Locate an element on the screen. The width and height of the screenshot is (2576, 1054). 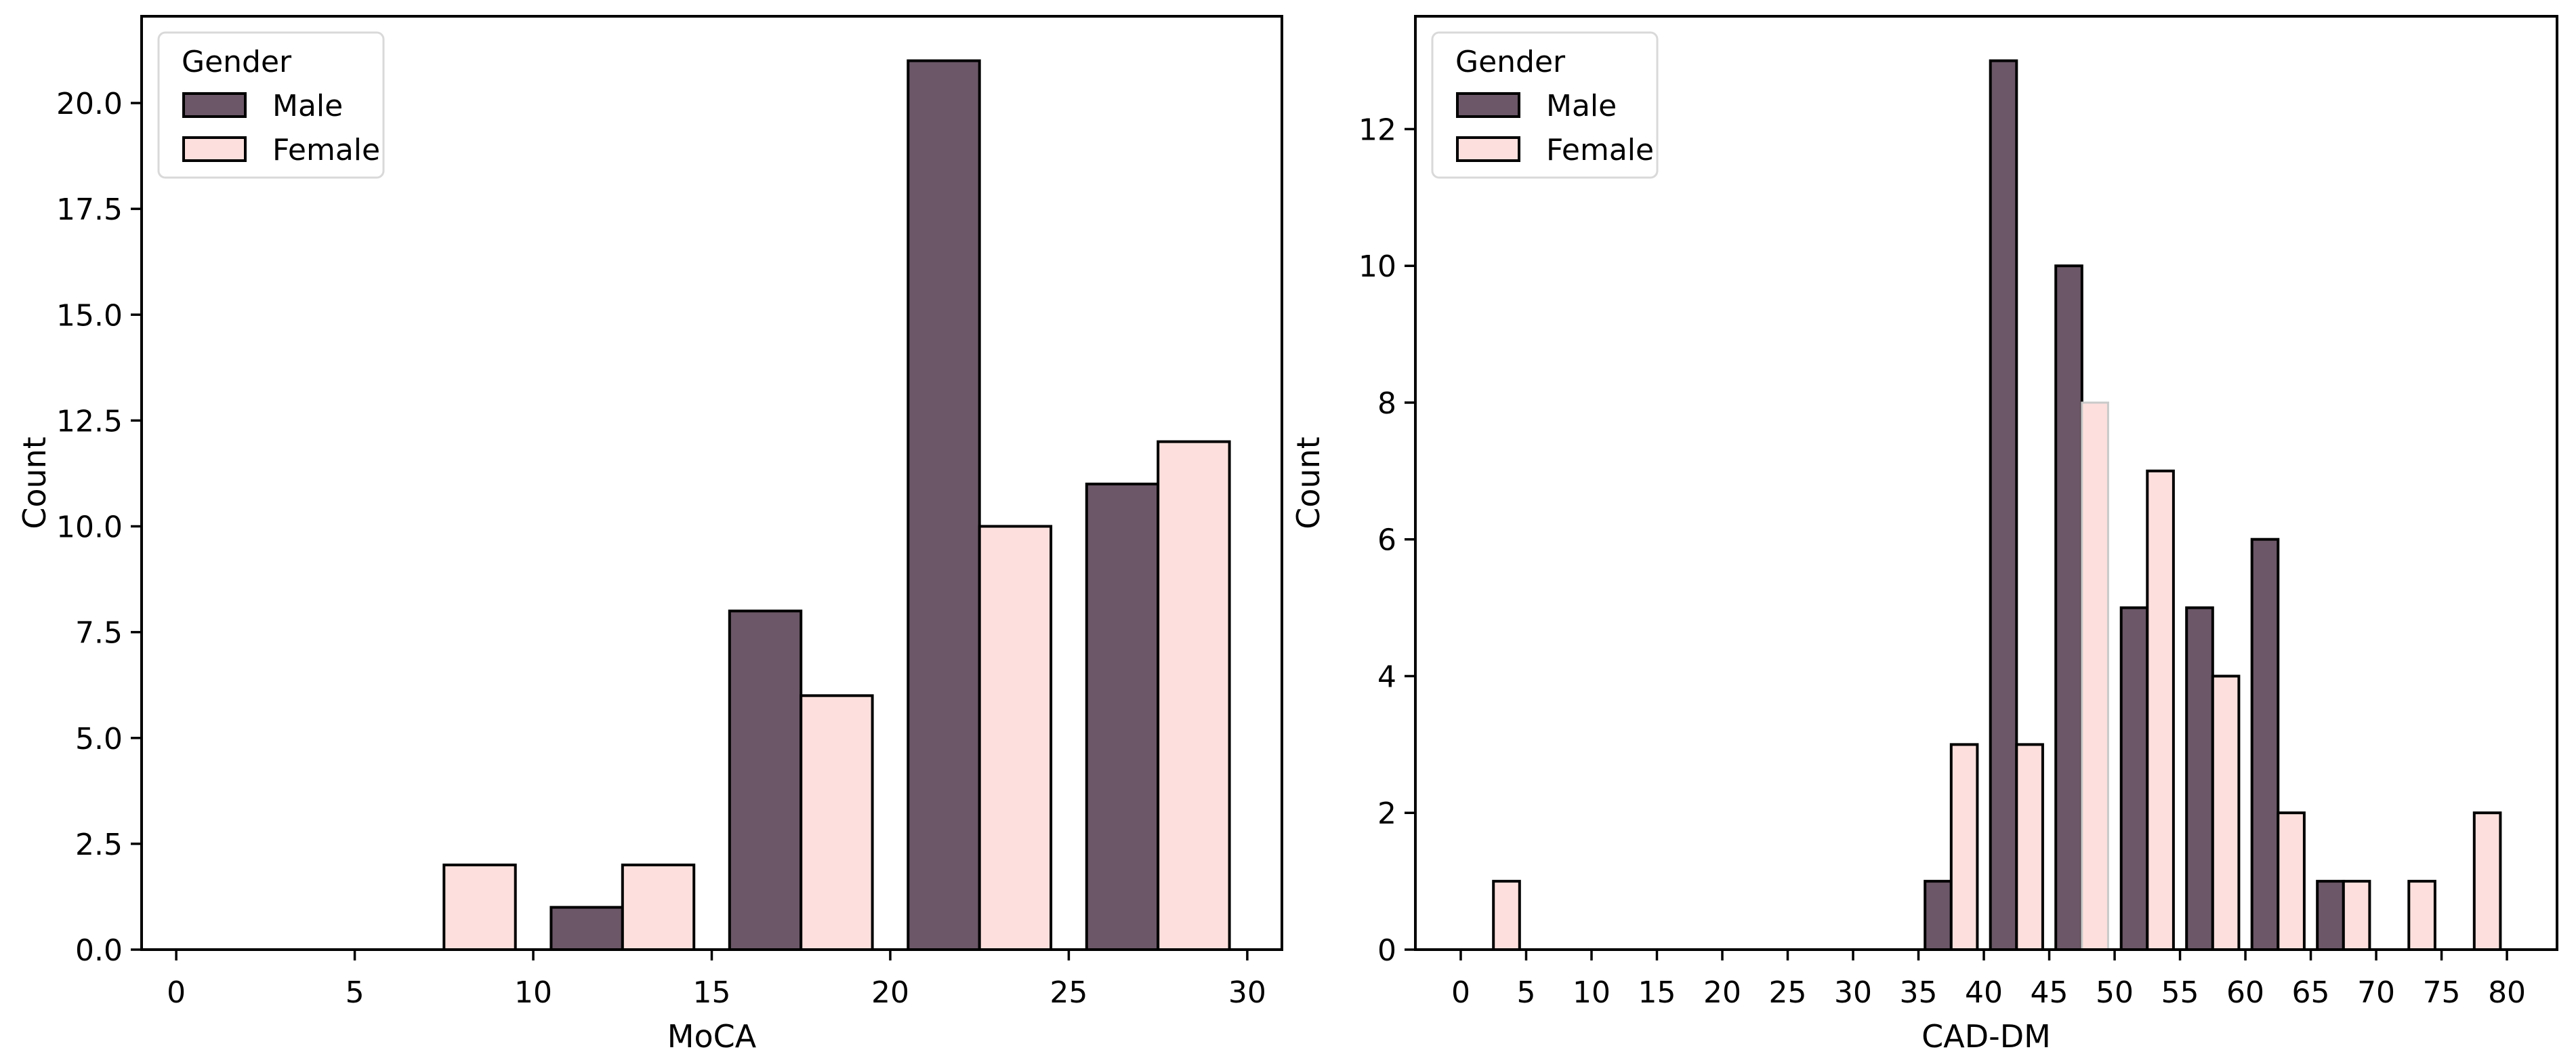
y-tick-label: 15.0 is located at coordinates (89, 316).